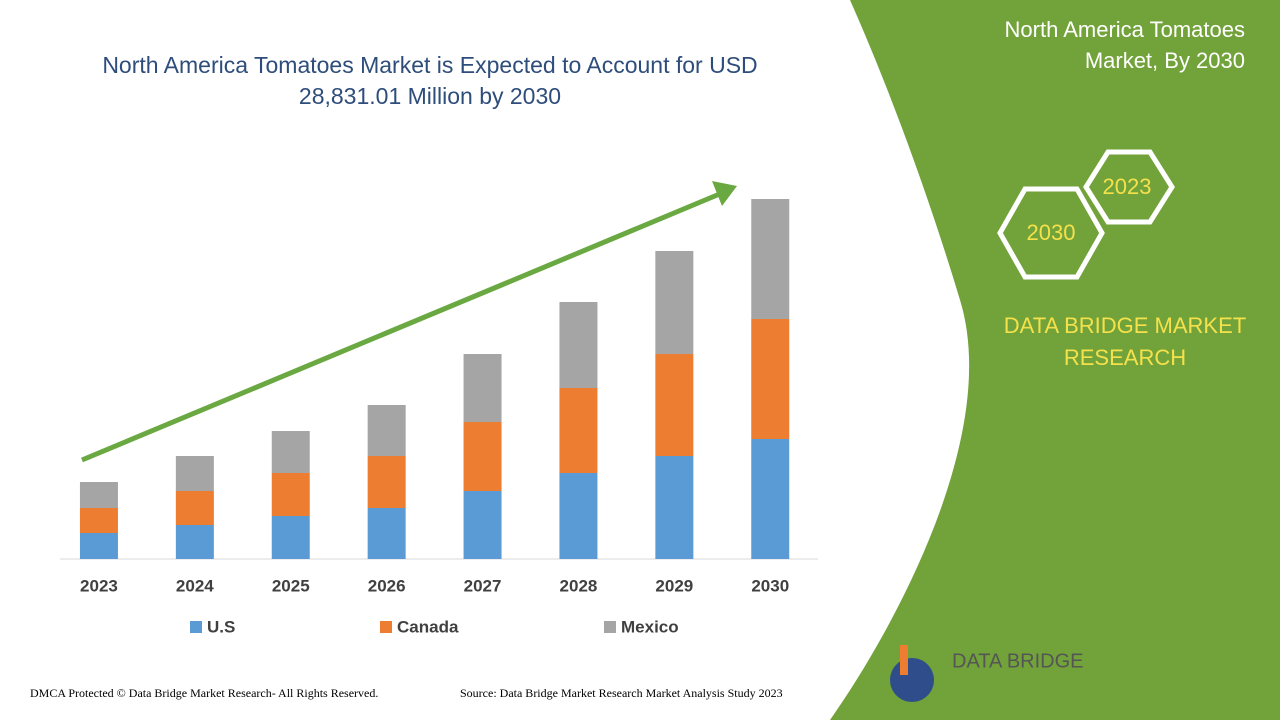  I want to click on panel-title: North America Tomatoes Market, By 2030, so click(1124, 45).